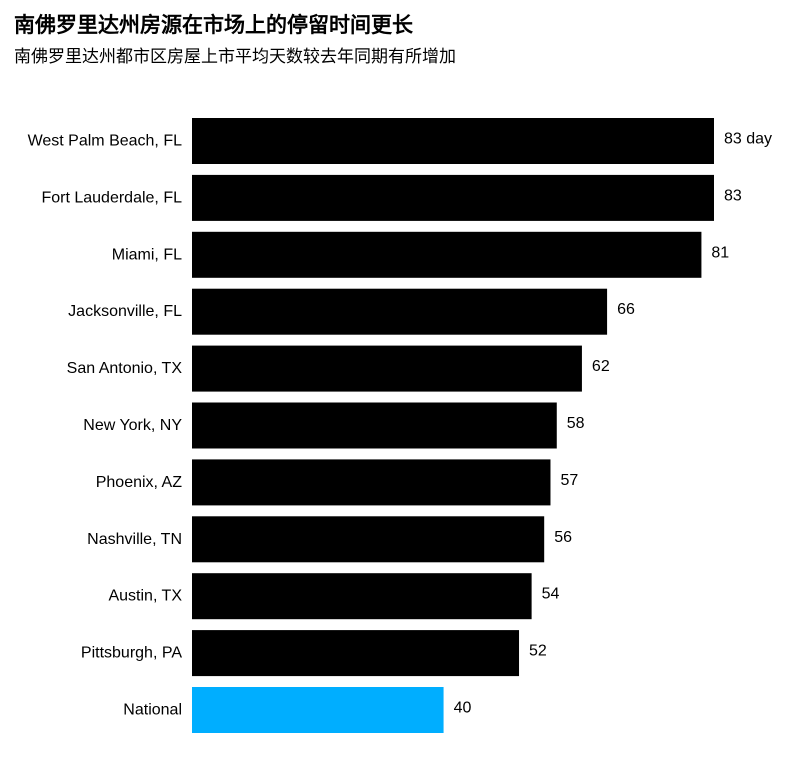 The image size is (800, 762). What do you see at coordinates (105, 141) in the screenshot?
I see `category-label-west-palm-beach-fl: West Palm Beach, FL` at bounding box center [105, 141].